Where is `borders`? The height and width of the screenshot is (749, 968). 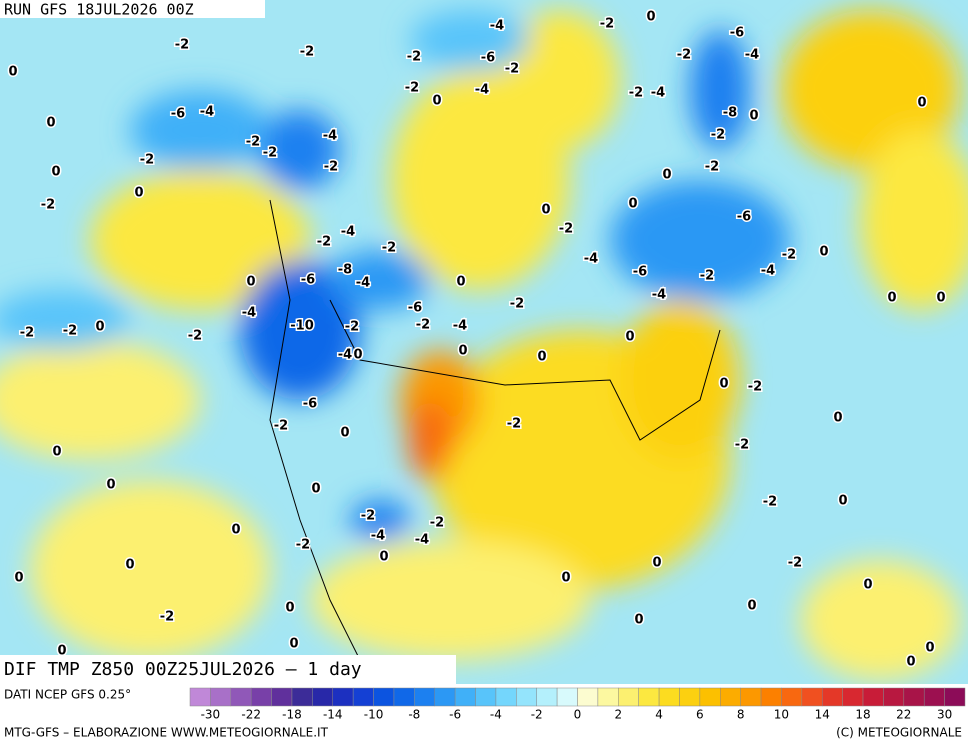 borders is located at coordinates (525, 370).